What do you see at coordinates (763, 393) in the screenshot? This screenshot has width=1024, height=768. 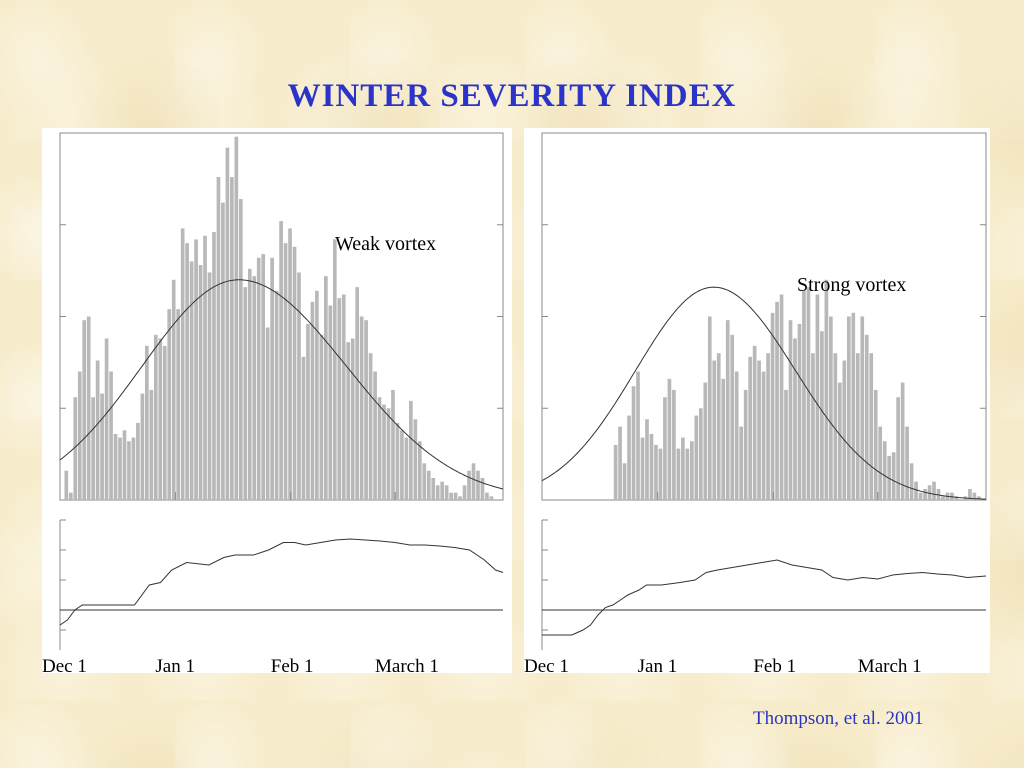 I see `right-climatology-curve` at bounding box center [763, 393].